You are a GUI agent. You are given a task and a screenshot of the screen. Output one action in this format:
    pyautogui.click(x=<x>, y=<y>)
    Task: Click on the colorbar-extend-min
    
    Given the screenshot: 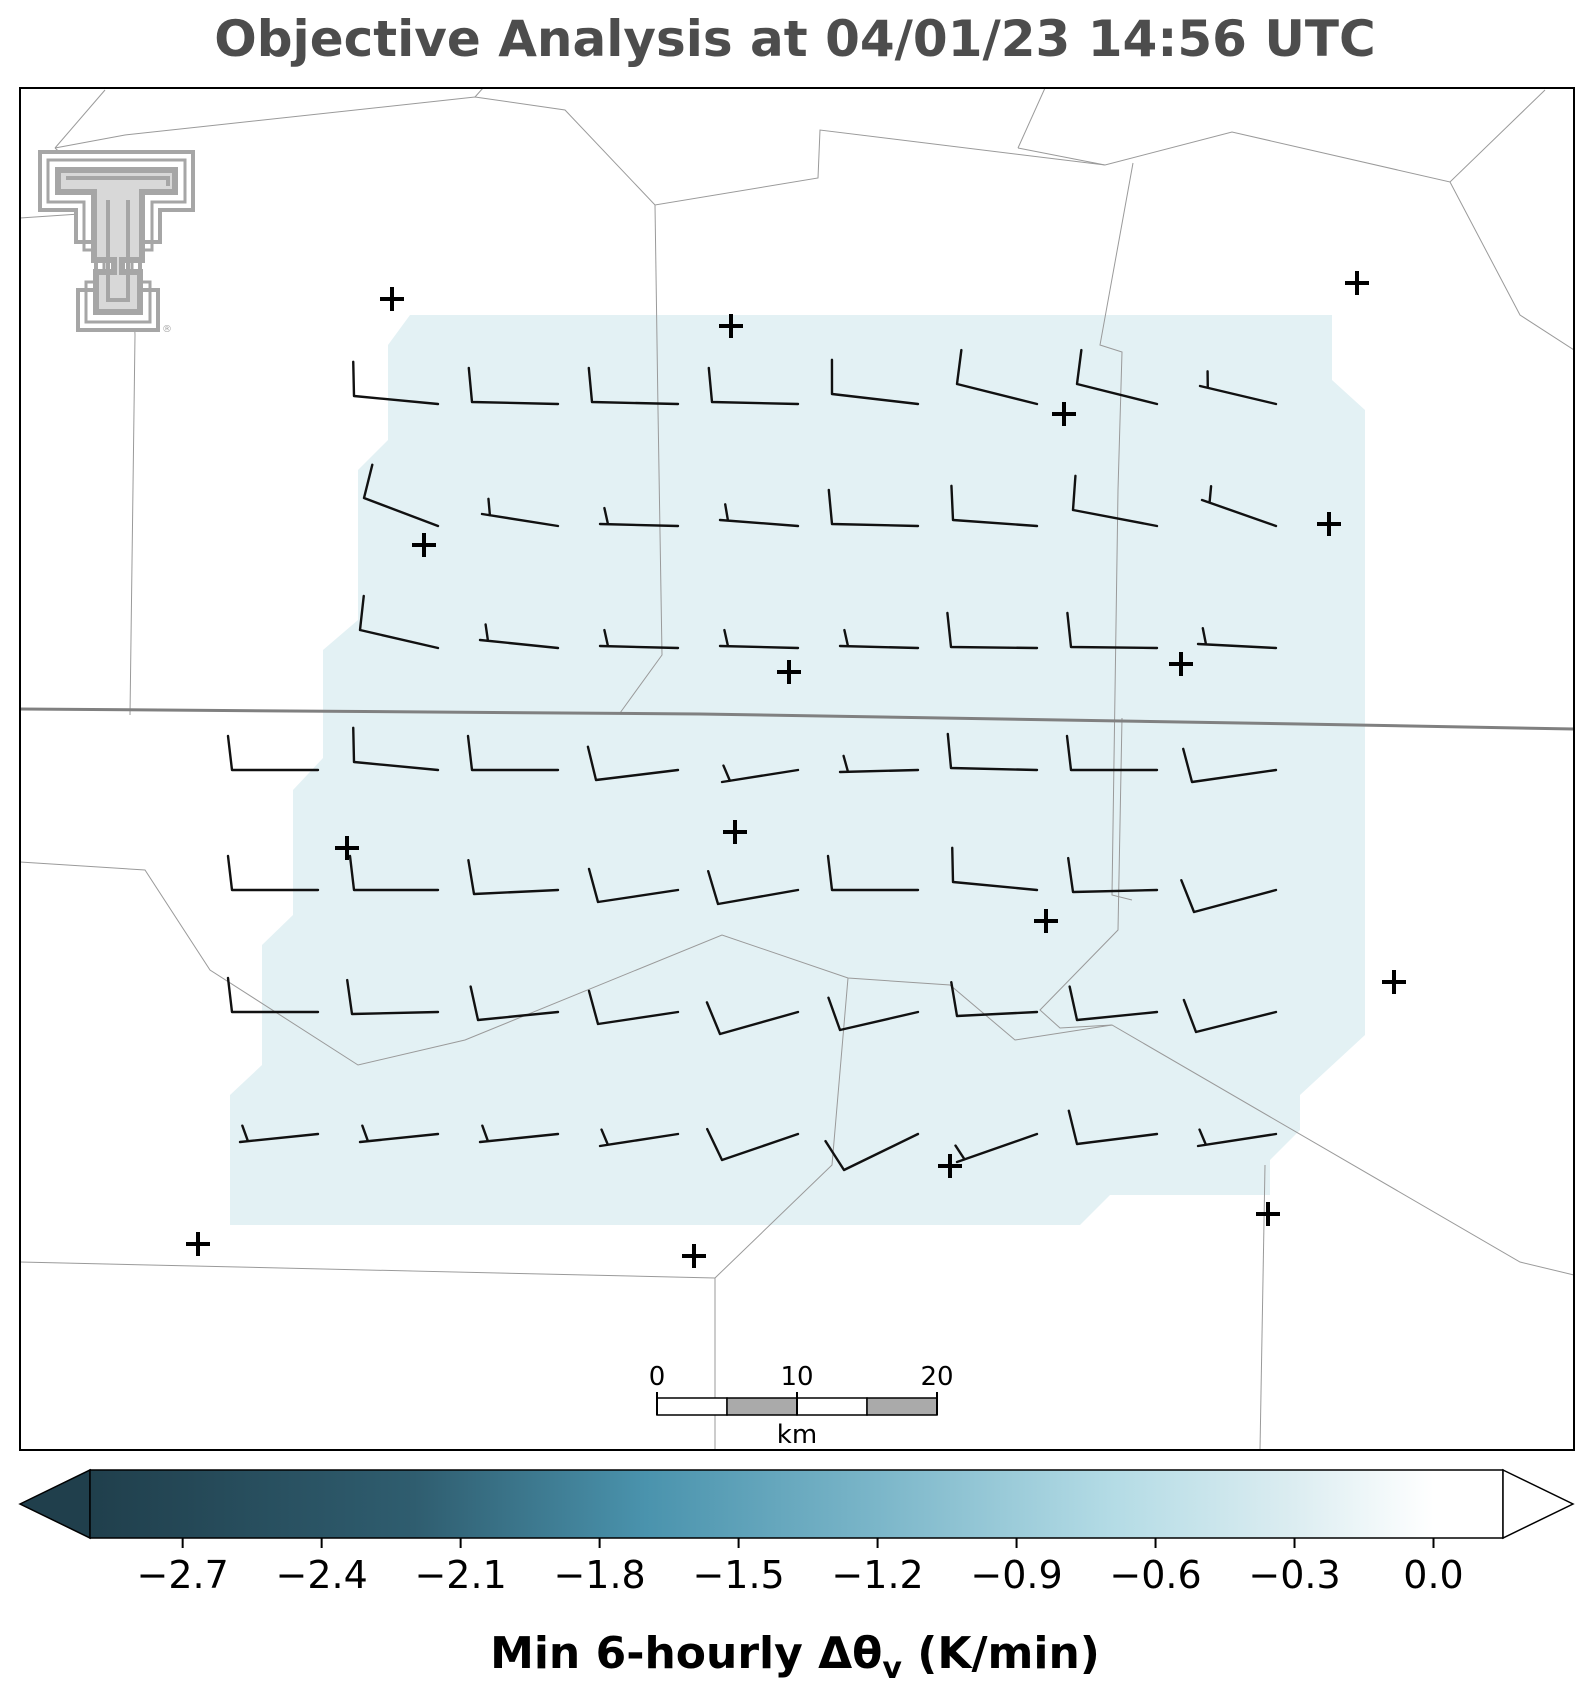 What is the action you would take?
    pyautogui.click(x=54, y=1504)
    